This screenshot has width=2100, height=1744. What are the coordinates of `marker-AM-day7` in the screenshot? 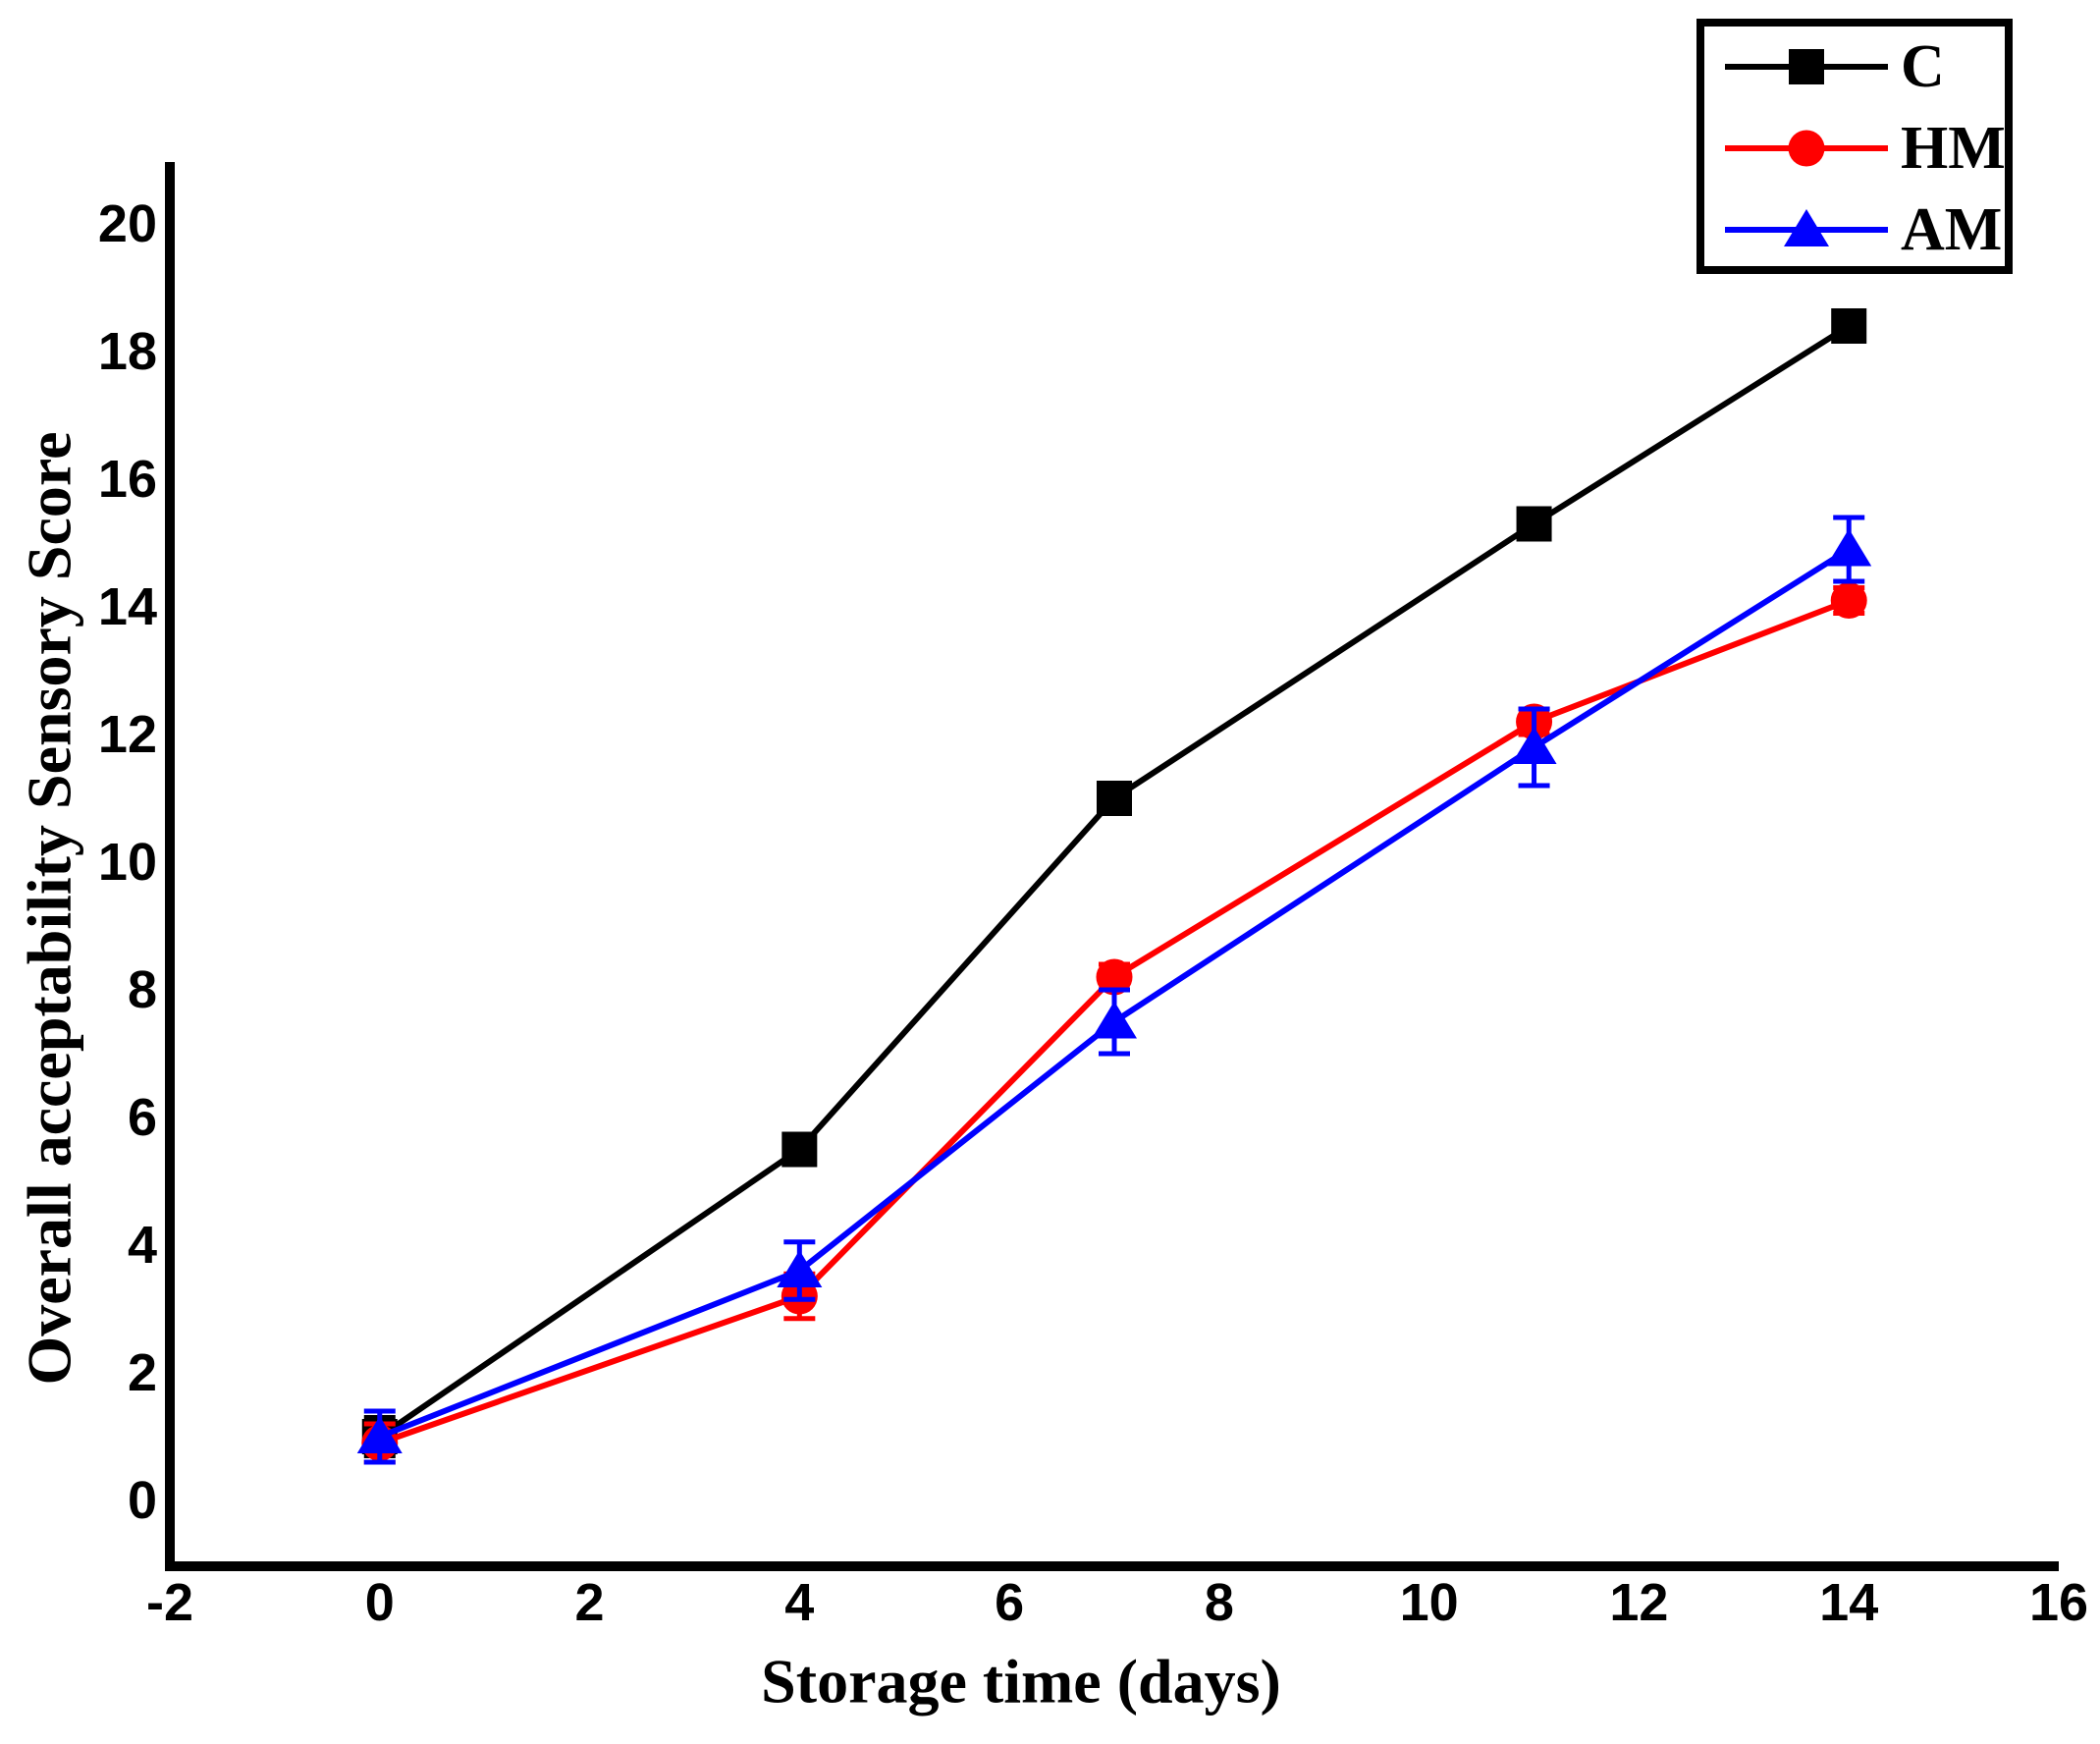 It's located at (1114, 1020).